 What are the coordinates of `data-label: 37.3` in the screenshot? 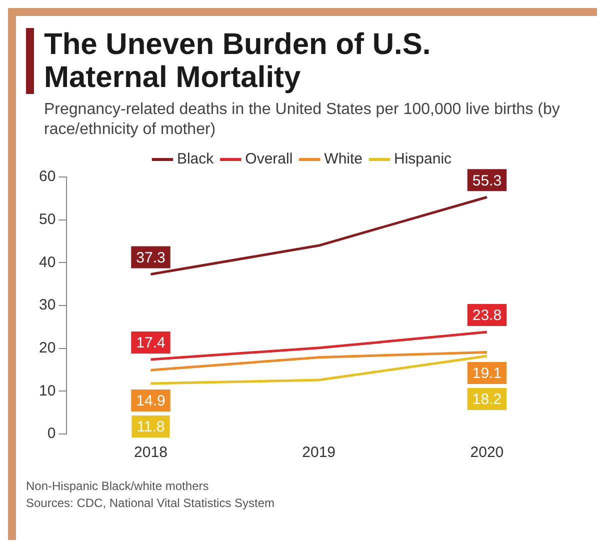 It's located at (151, 257).